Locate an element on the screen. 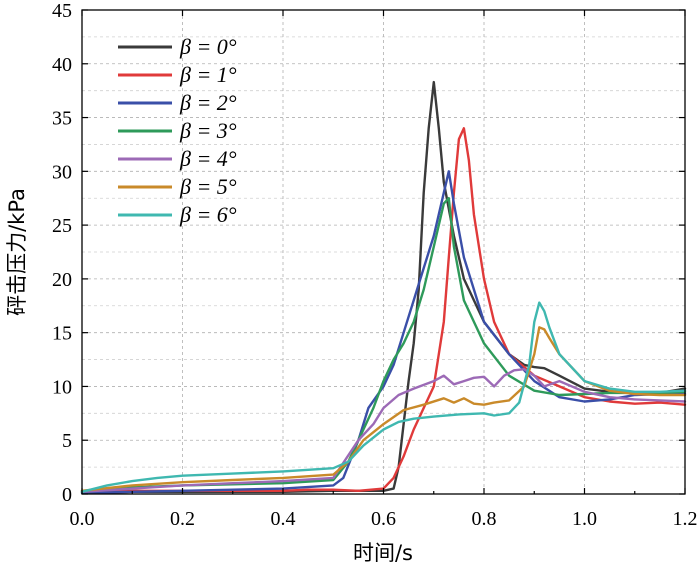 This screenshot has height=570, width=700. y-tick-label: 40 is located at coordinates (62, 65).